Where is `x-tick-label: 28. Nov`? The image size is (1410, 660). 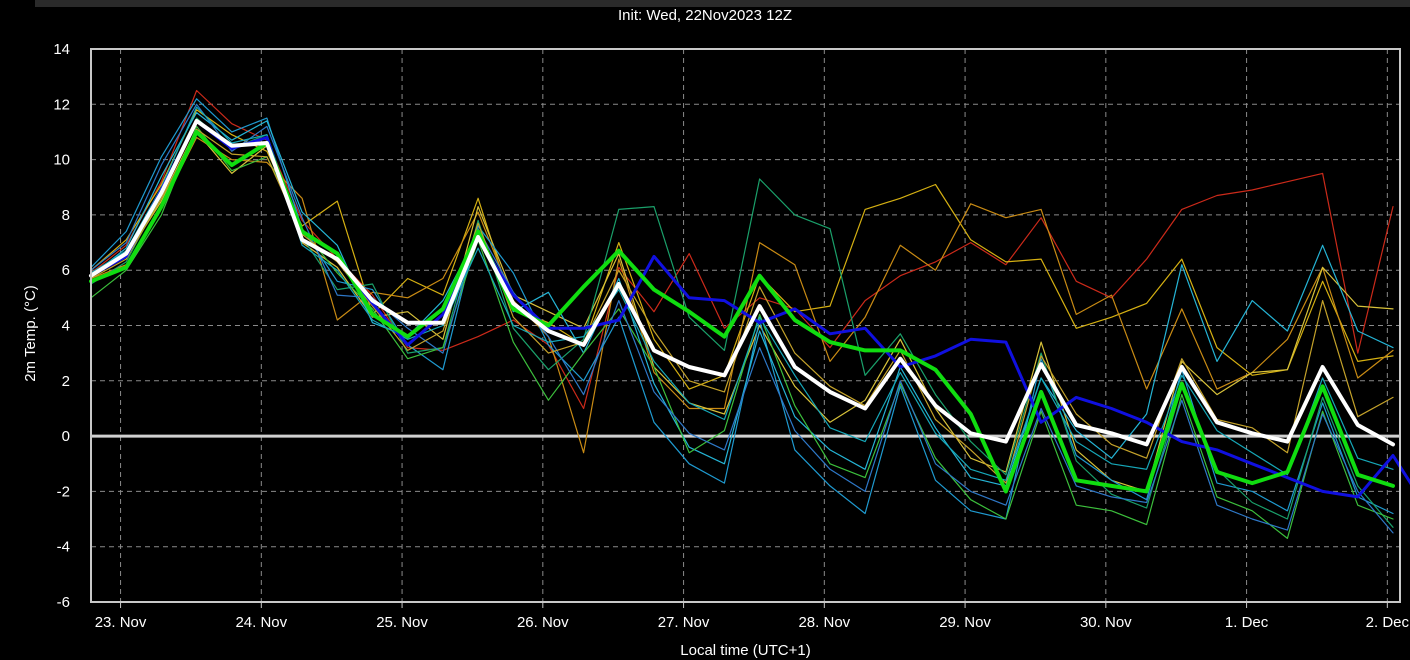
x-tick-label: 28. Nov is located at coordinates (824, 622).